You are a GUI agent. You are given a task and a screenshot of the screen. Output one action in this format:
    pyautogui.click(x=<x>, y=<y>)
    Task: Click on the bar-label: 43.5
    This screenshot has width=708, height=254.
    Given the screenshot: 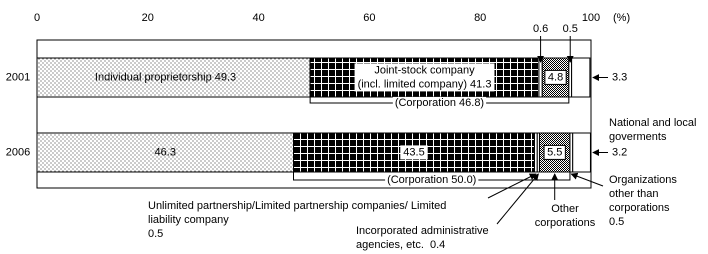 What is the action you would take?
    pyautogui.click(x=413, y=152)
    